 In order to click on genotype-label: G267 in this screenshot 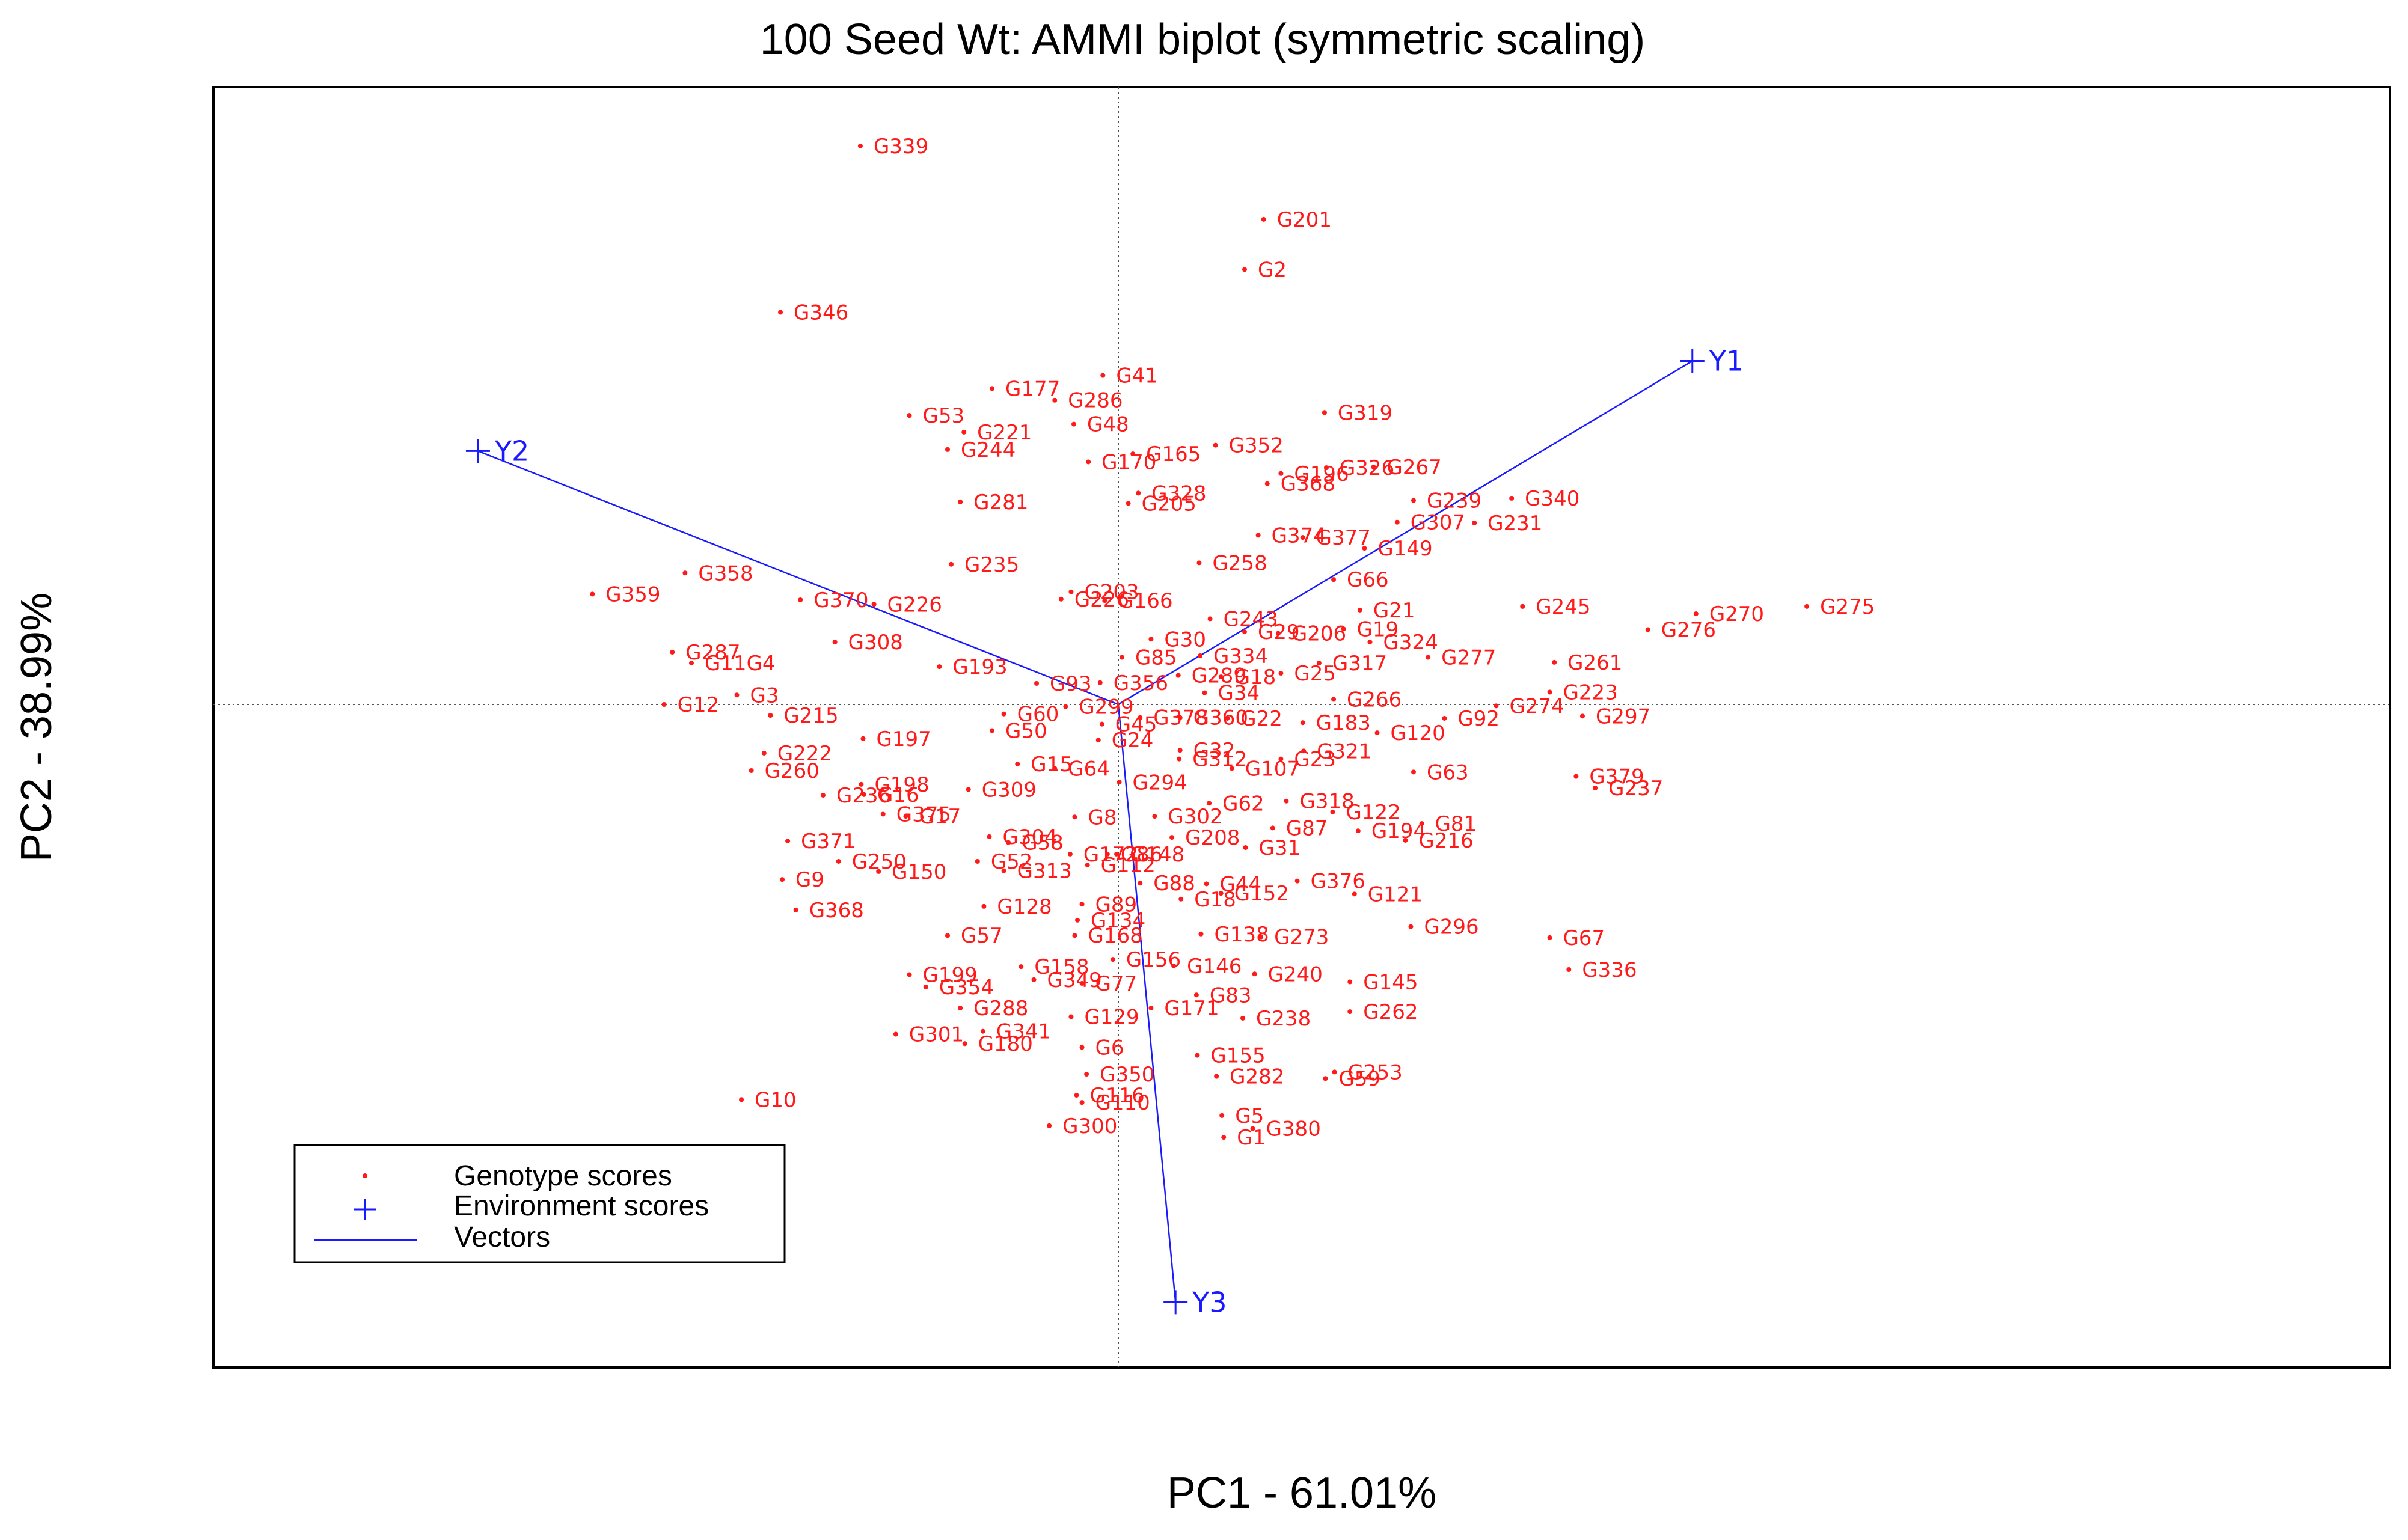, I will do `click(1414, 468)`.